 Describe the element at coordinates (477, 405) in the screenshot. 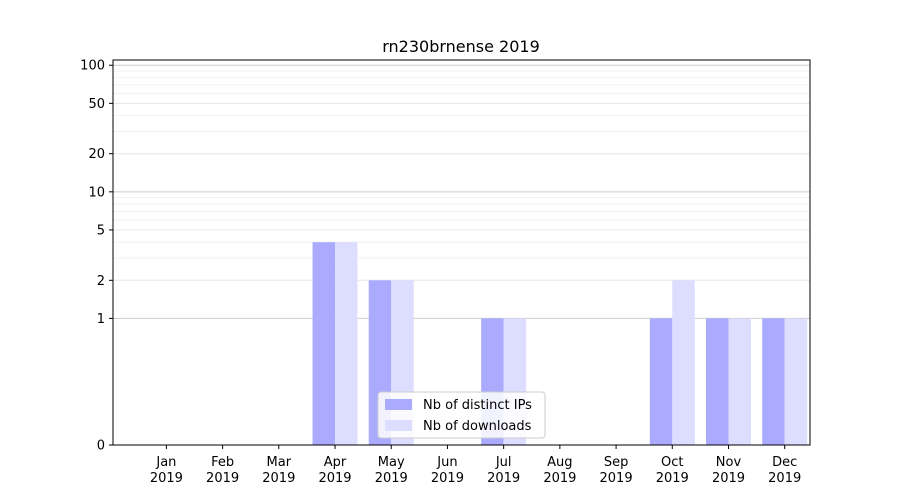

I see `legend-label: Nb of distinct IPs` at that location.